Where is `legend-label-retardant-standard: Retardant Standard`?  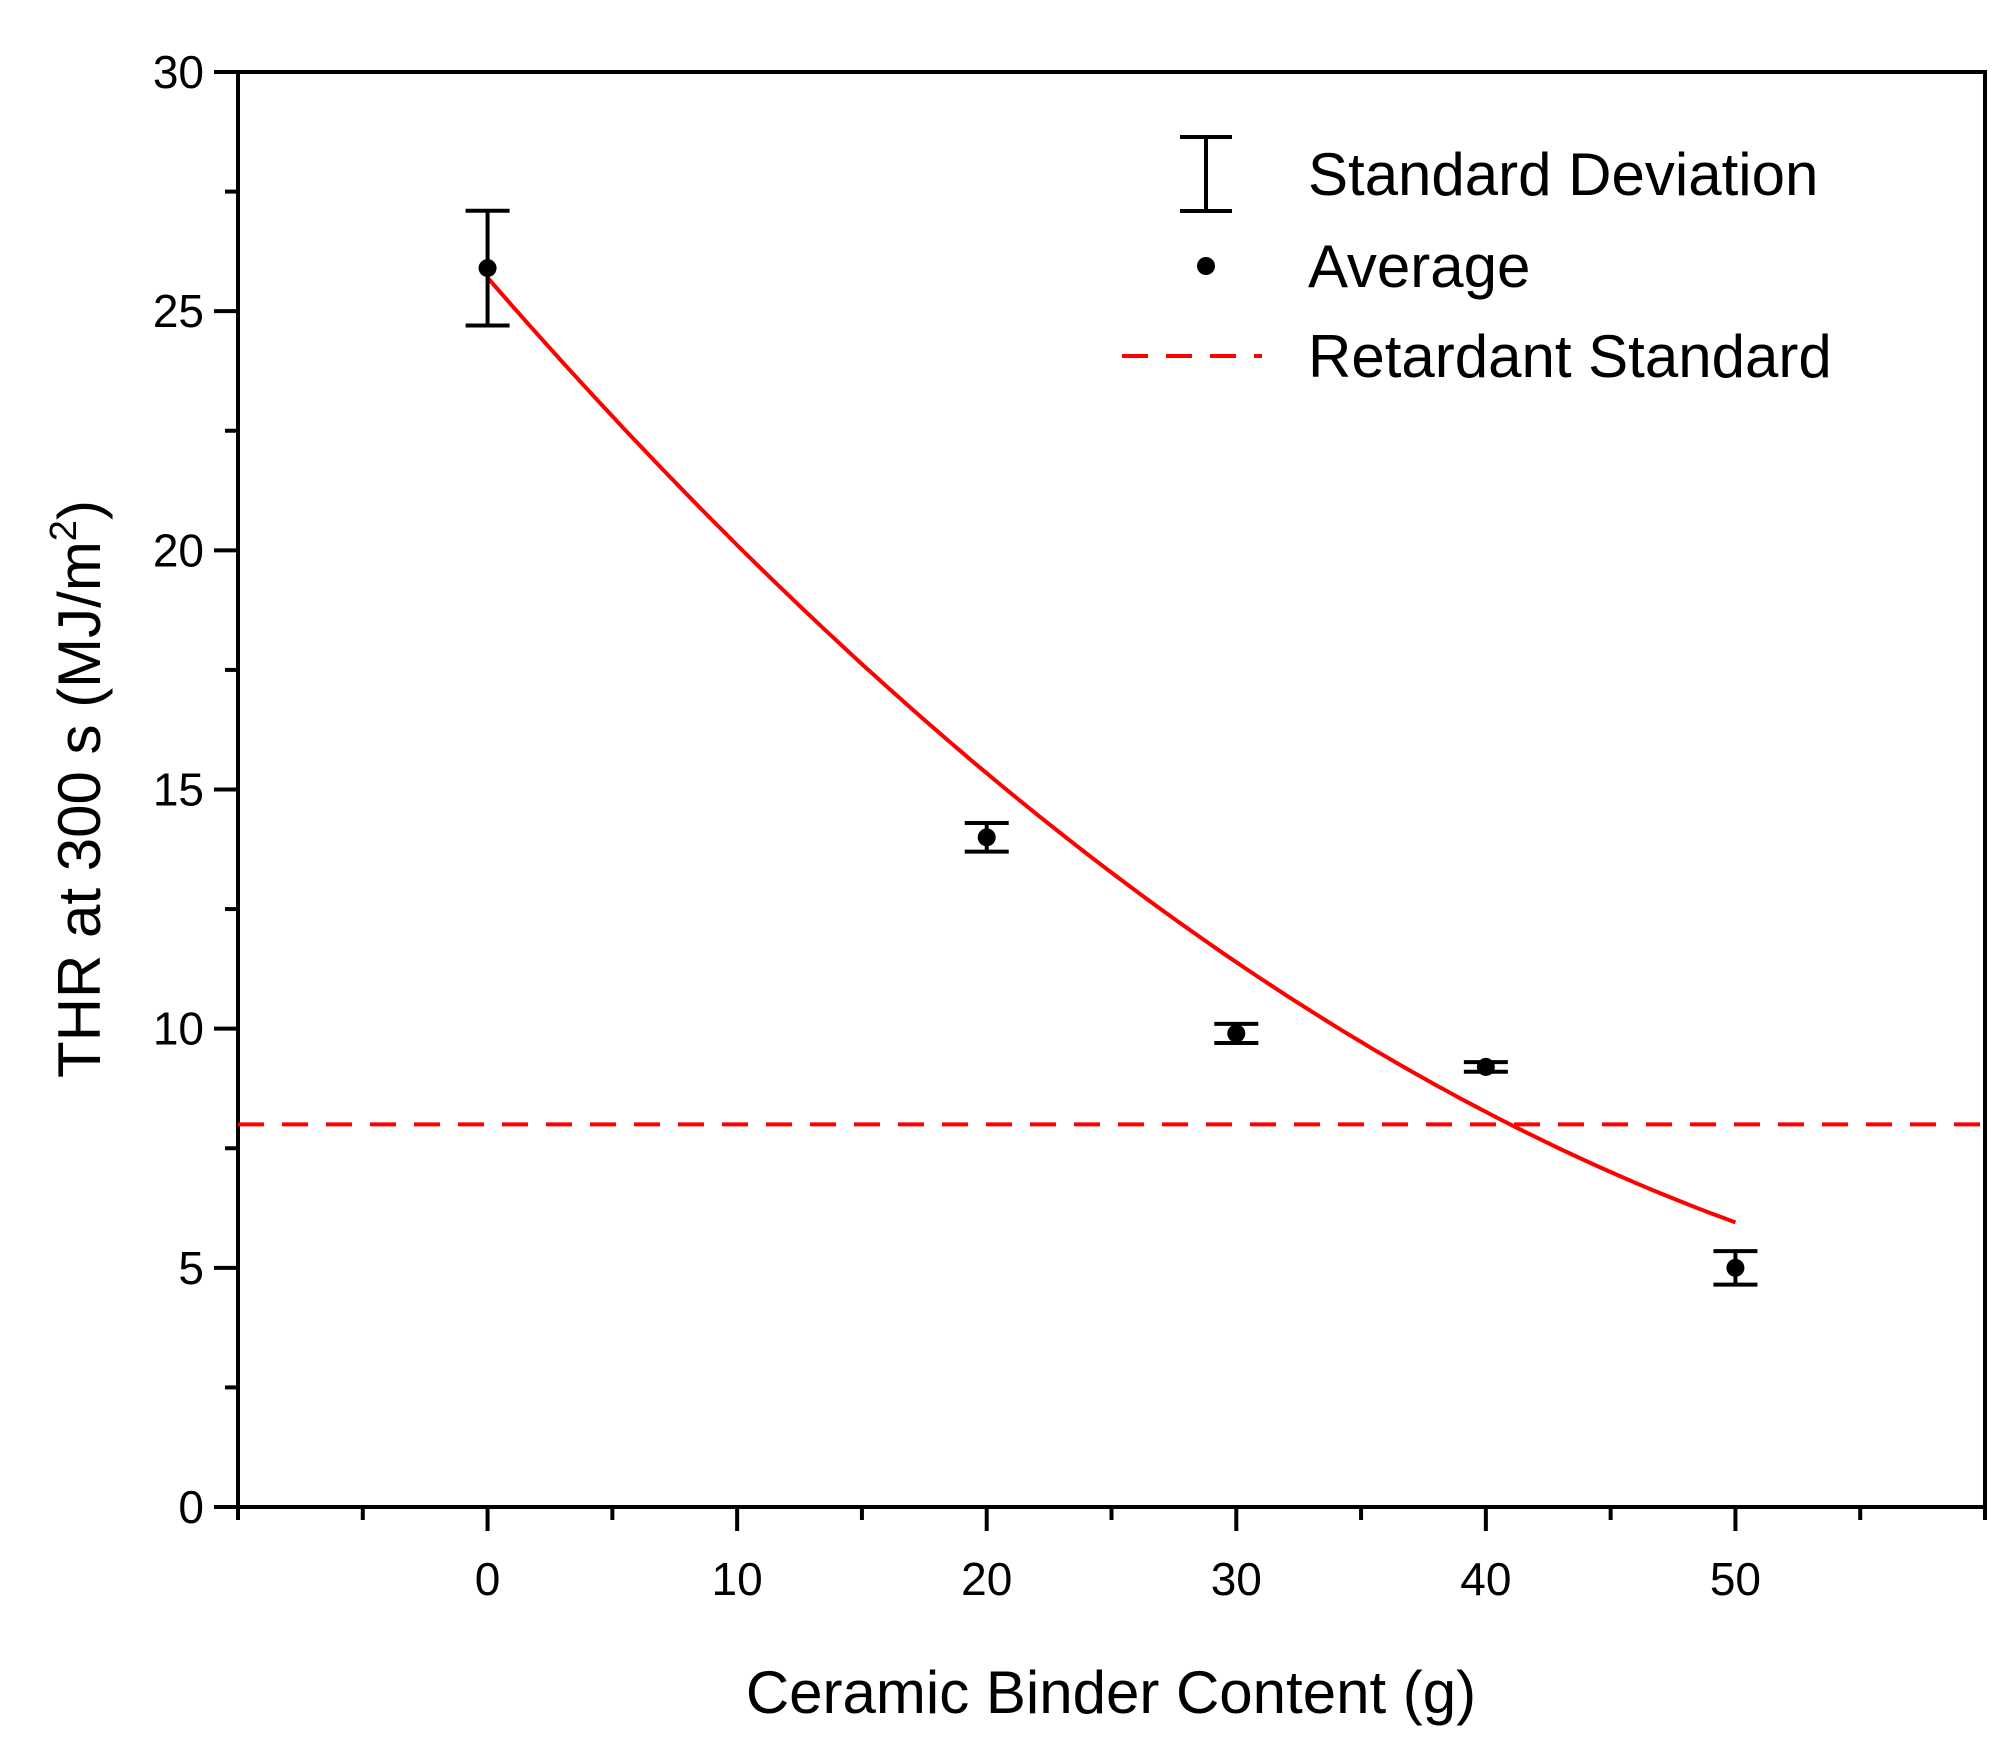
legend-label-retardant-standard: Retardant Standard is located at coordinates (1570, 356).